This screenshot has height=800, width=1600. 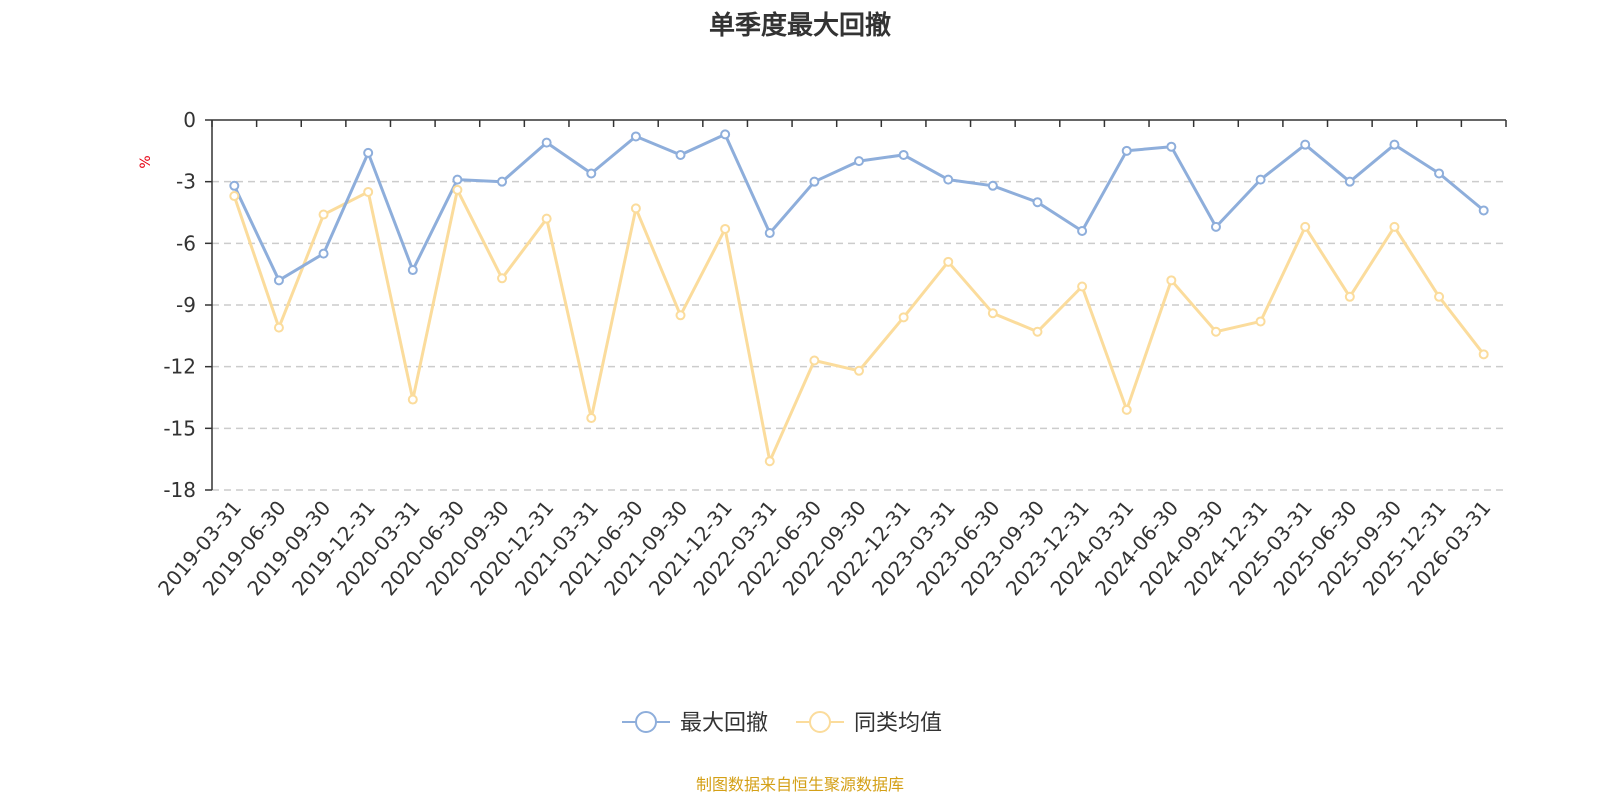 What do you see at coordinates (724, 723) in the screenshot?
I see `legend-label: 最大回撤` at bounding box center [724, 723].